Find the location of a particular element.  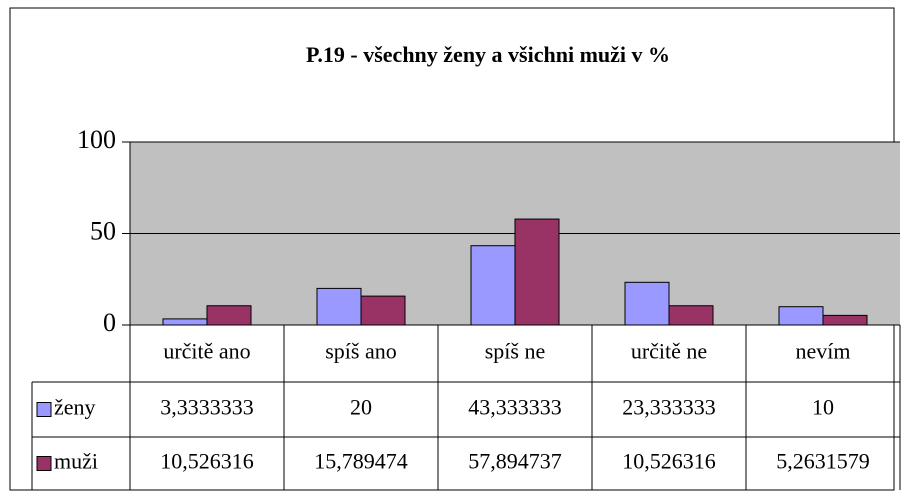

y-tick-label: 50 is located at coordinates (103, 230).